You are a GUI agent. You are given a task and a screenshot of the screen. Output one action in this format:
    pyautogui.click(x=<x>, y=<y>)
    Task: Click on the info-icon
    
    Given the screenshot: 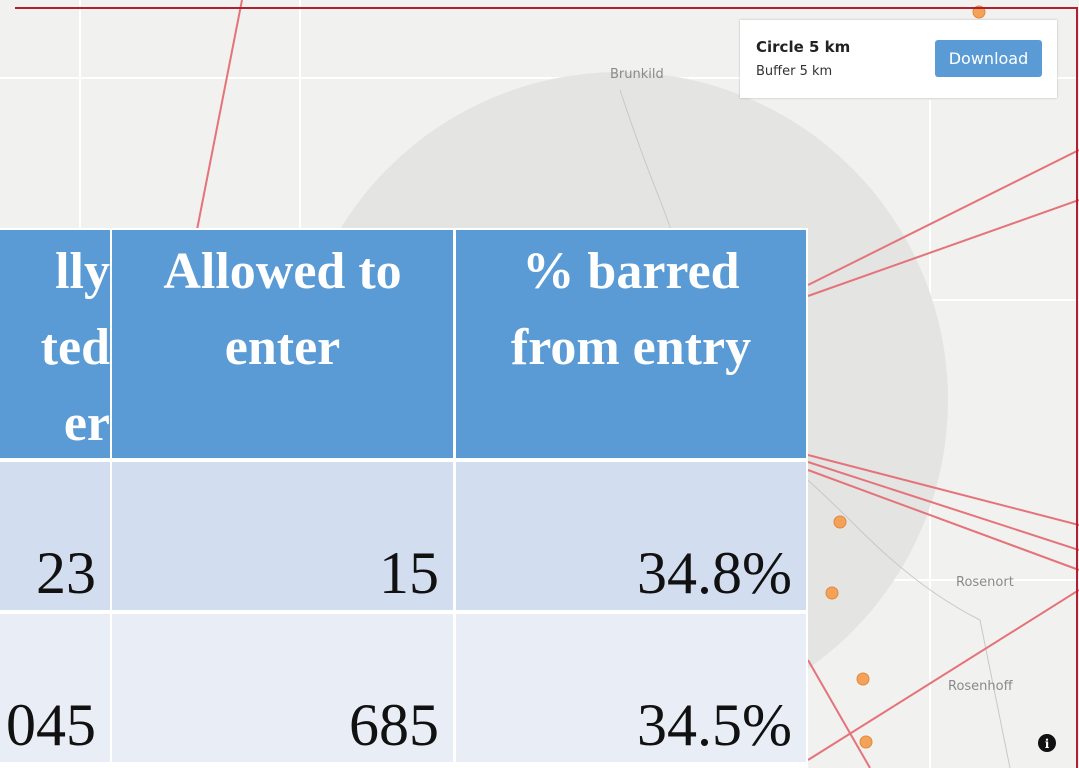 What is the action you would take?
    pyautogui.click(x=1047, y=743)
    